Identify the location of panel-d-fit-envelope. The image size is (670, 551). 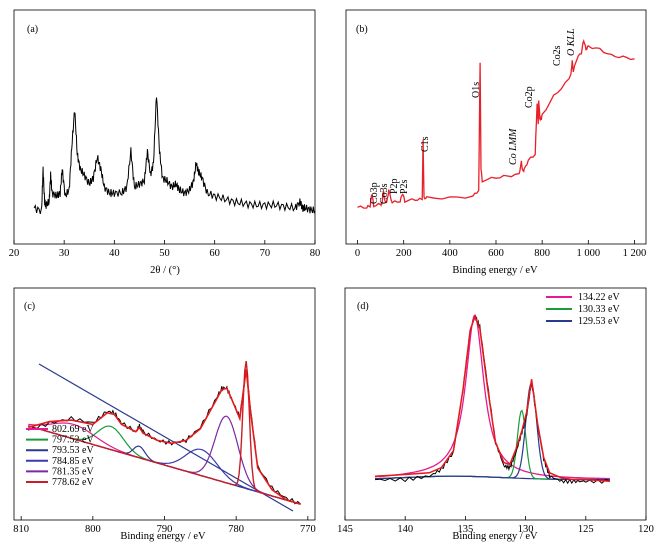
(492, 398).